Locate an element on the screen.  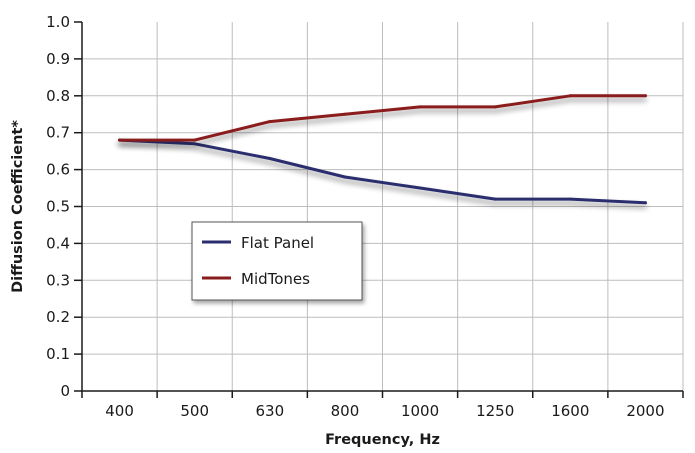
y-tick-label: 0.1 is located at coordinates (58, 354).